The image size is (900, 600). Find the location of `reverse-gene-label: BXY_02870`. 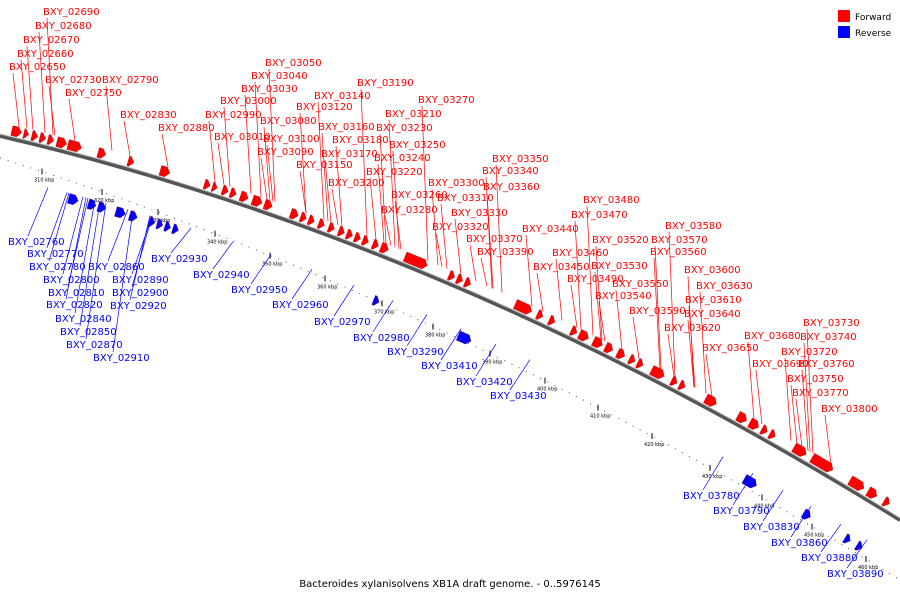

reverse-gene-label: BXY_02870 is located at coordinates (94, 345).